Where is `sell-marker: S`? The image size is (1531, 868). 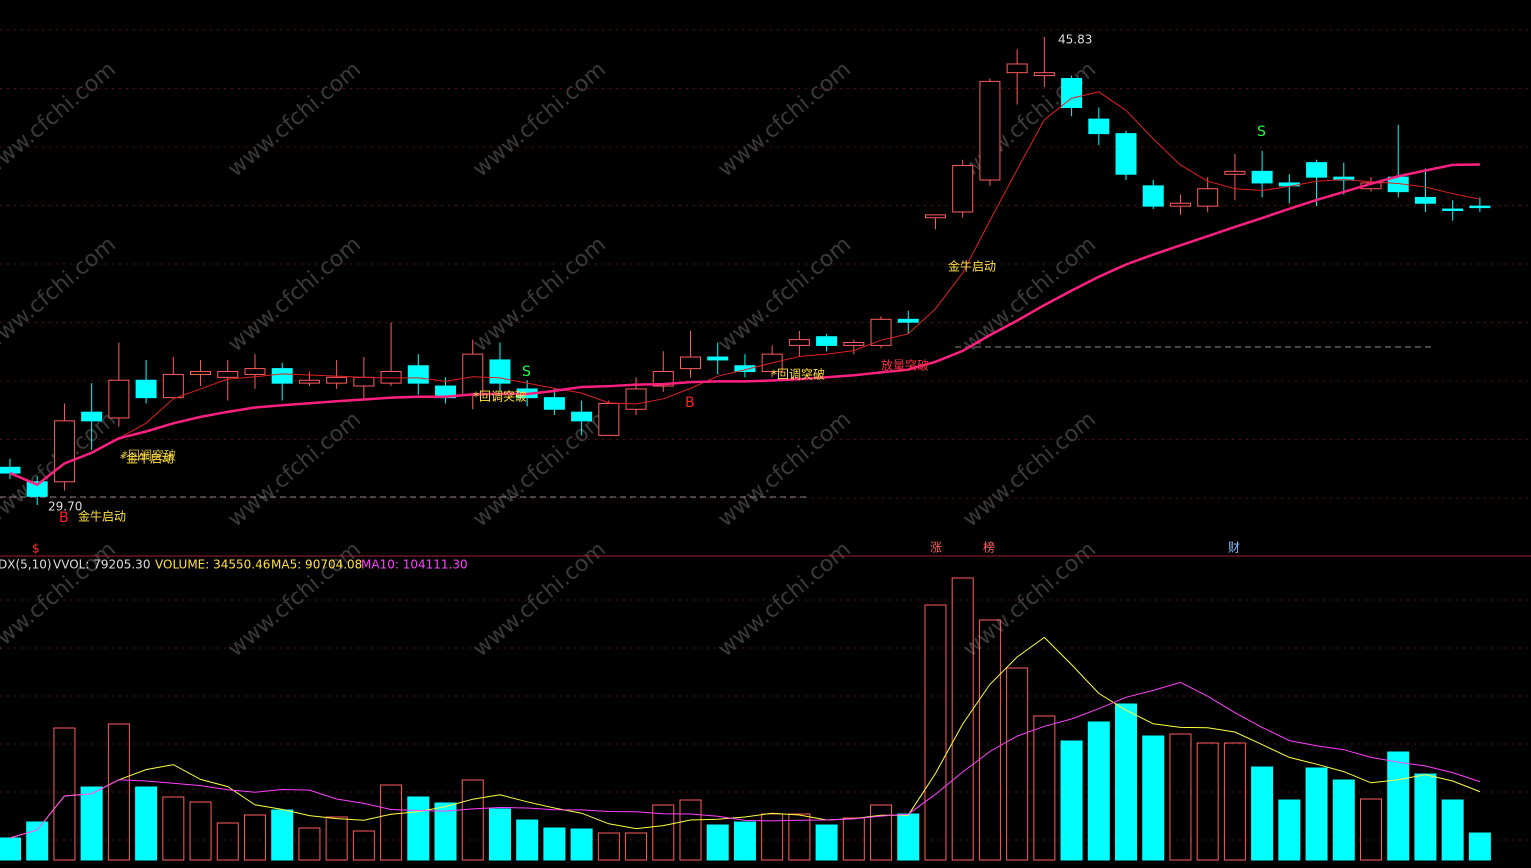
sell-marker: S is located at coordinates (1261, 132).